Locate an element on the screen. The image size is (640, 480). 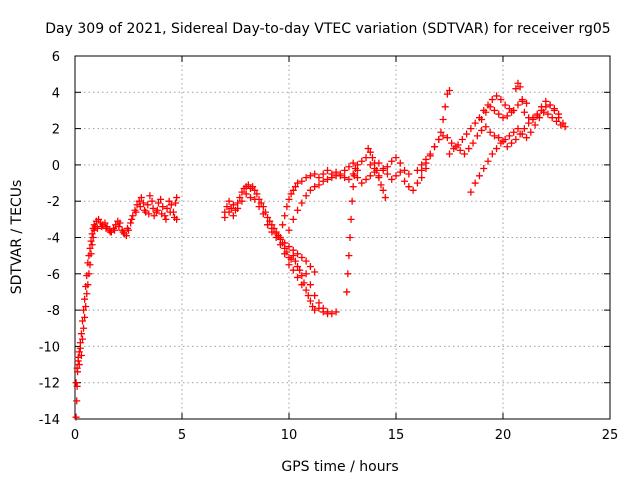
y-tick-label: -10 is located at coordinates (49, 347).